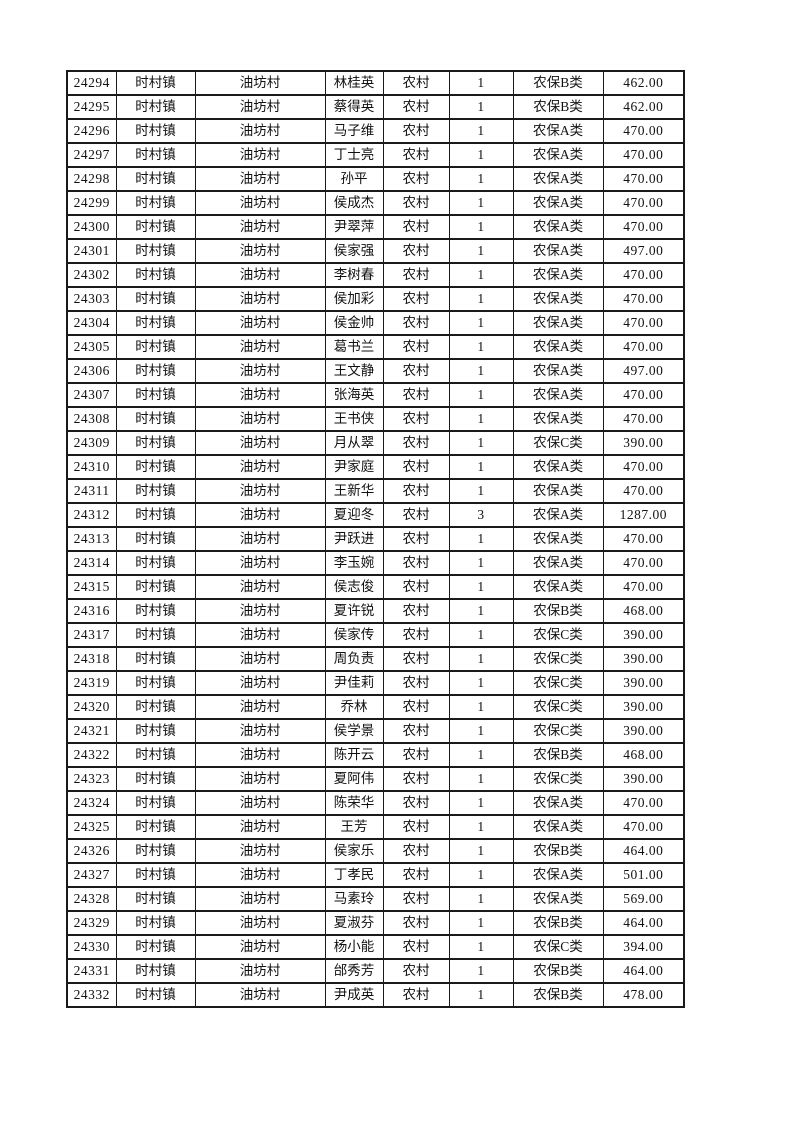 Image resolution: width=793 pixels, height=1122 pixels. What do you see at coordinates (91, 299) in the screenshot?
I see `cell-record-id: 24303` at bounding box center [91, 299].